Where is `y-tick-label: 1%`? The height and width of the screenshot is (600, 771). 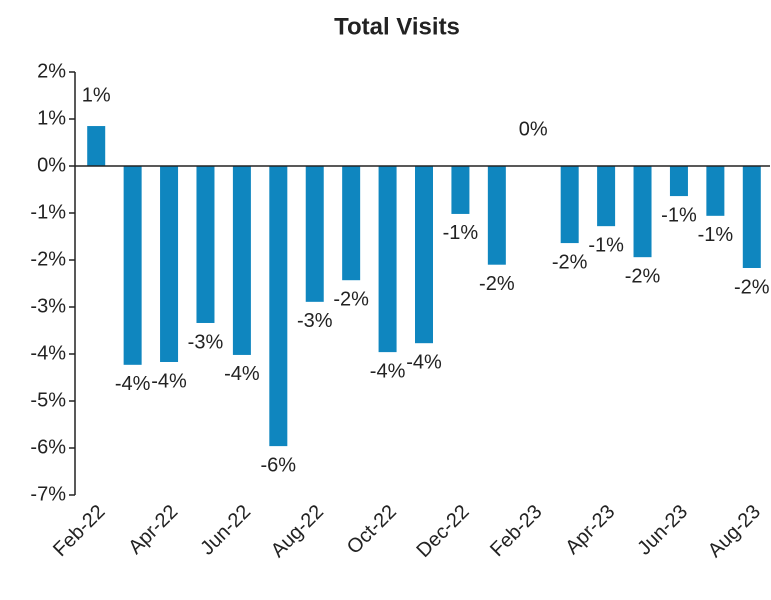
y-tick-label: 1% is located at coordinates (51, 118).